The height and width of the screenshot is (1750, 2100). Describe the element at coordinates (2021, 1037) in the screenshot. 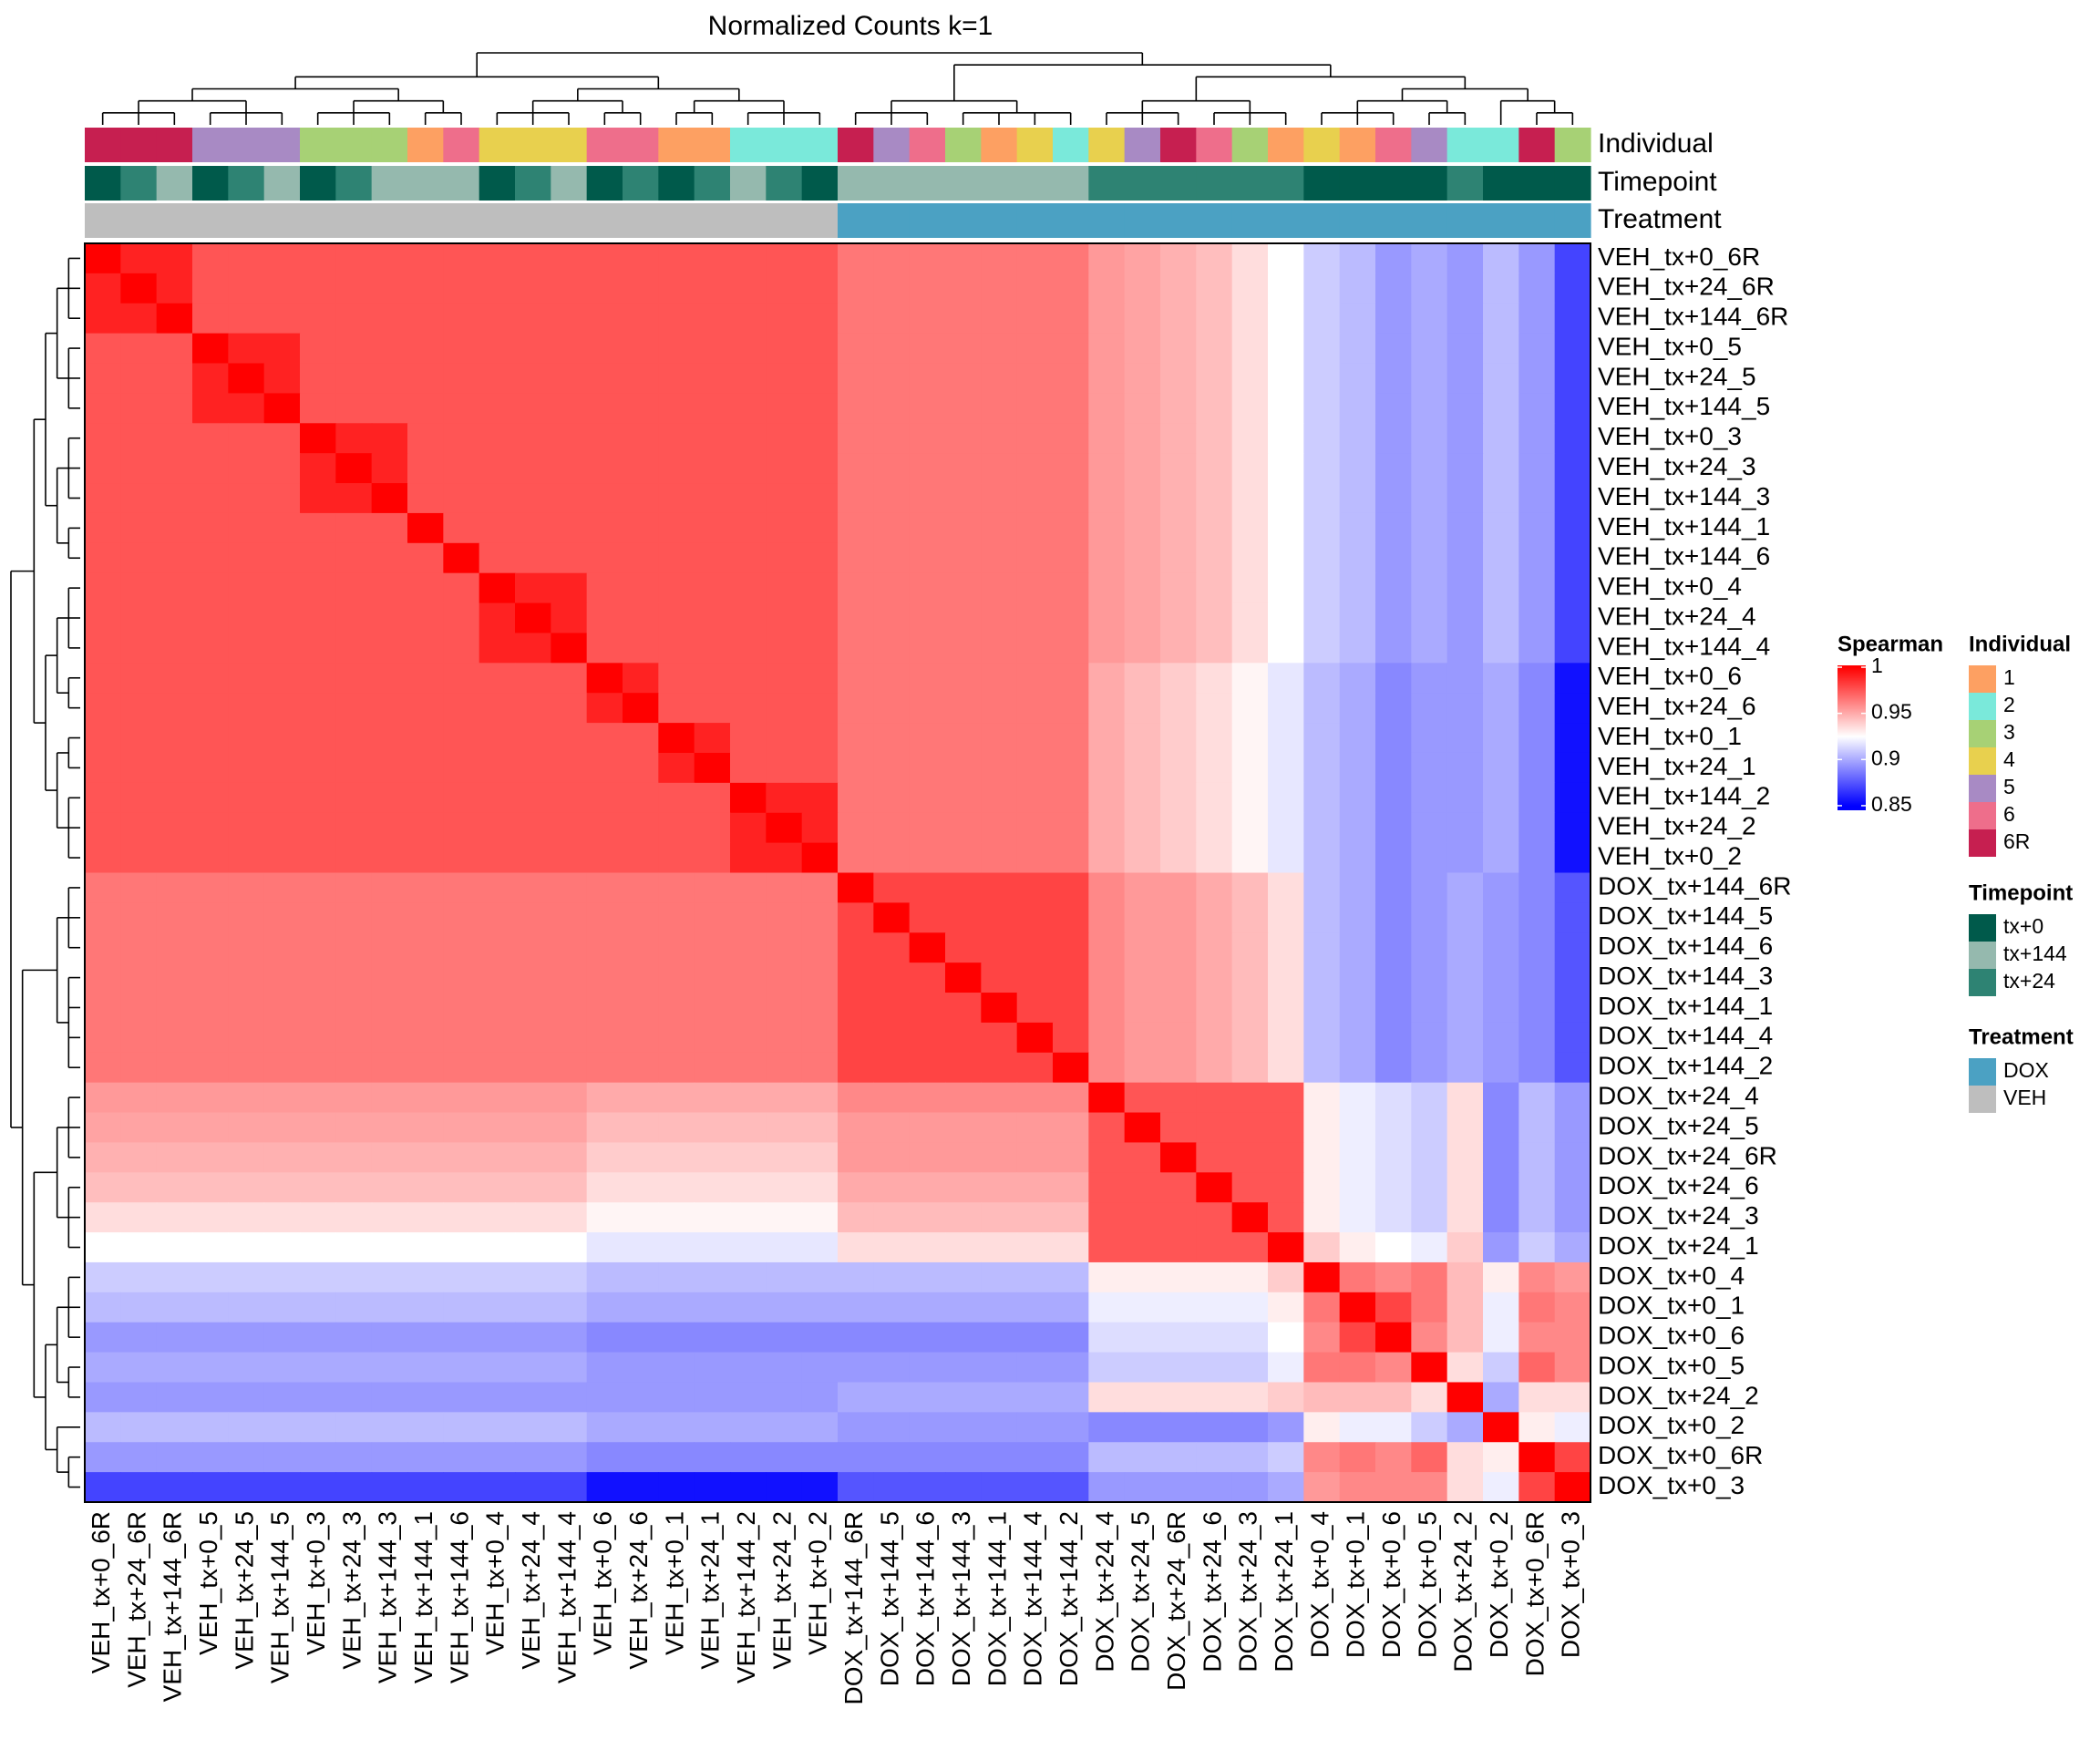

I see `legend-title: Treatment` at that location.